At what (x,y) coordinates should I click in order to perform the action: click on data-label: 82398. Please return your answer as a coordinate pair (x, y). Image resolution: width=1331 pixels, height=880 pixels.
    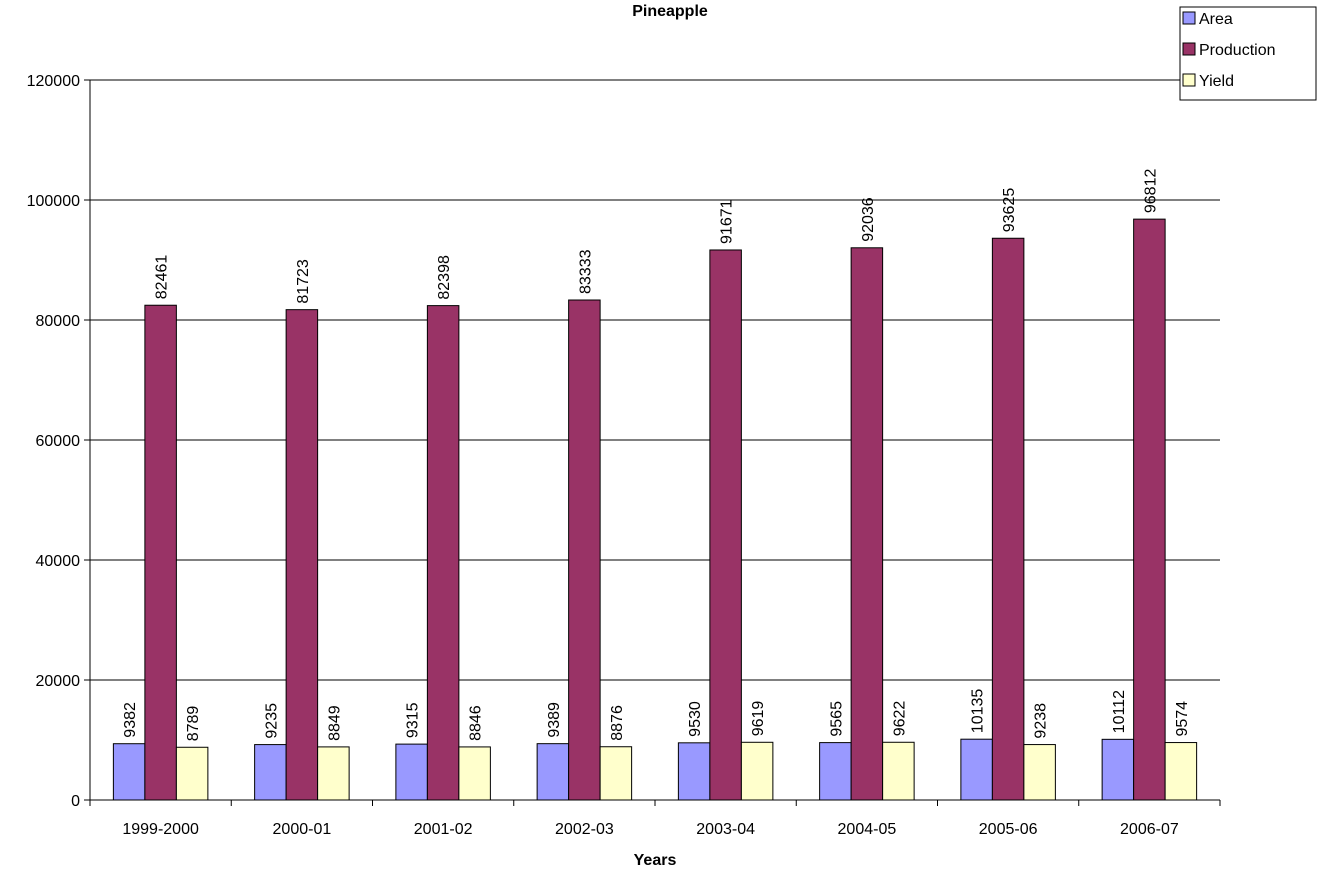
    Looking at the image, I should click on (444, 277).